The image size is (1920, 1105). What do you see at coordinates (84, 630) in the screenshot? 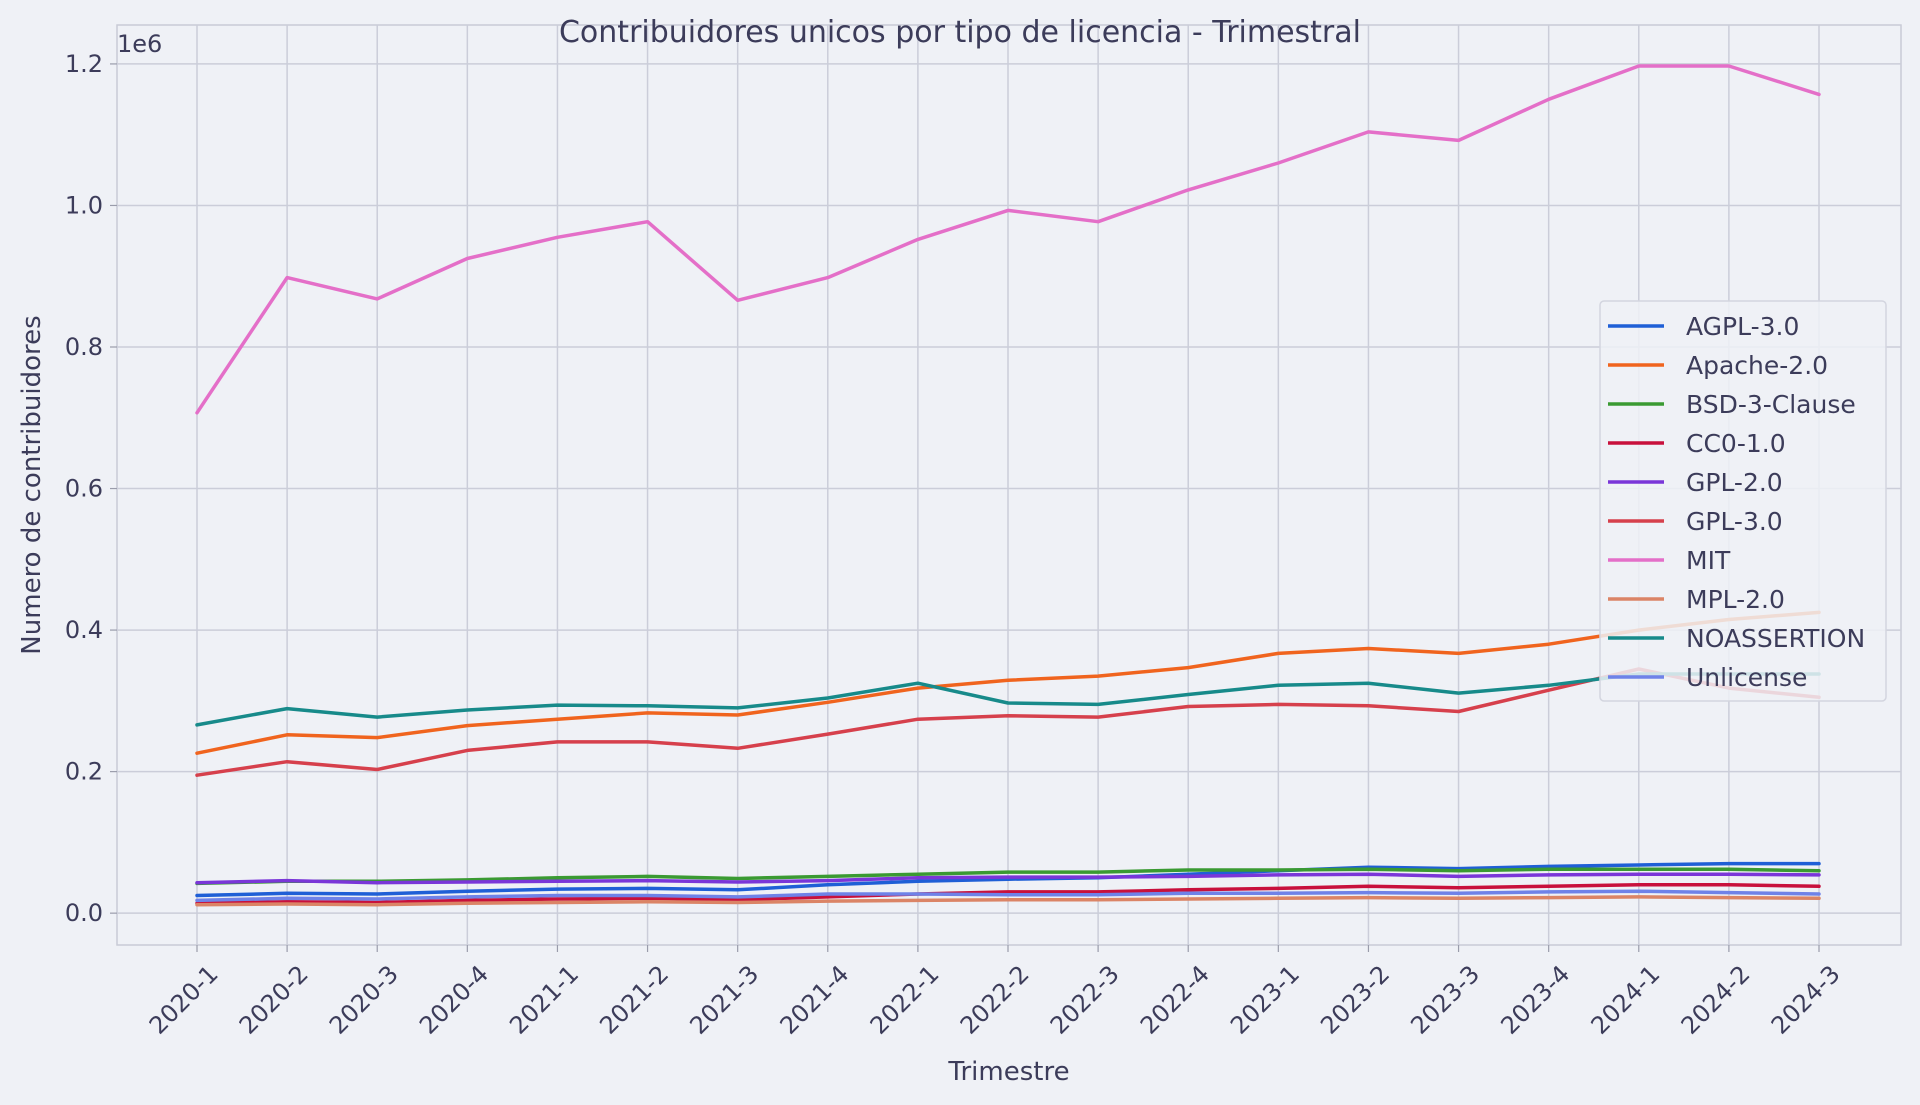
I see `y-tick-label: 0.4` at bounding box center [84, 630].